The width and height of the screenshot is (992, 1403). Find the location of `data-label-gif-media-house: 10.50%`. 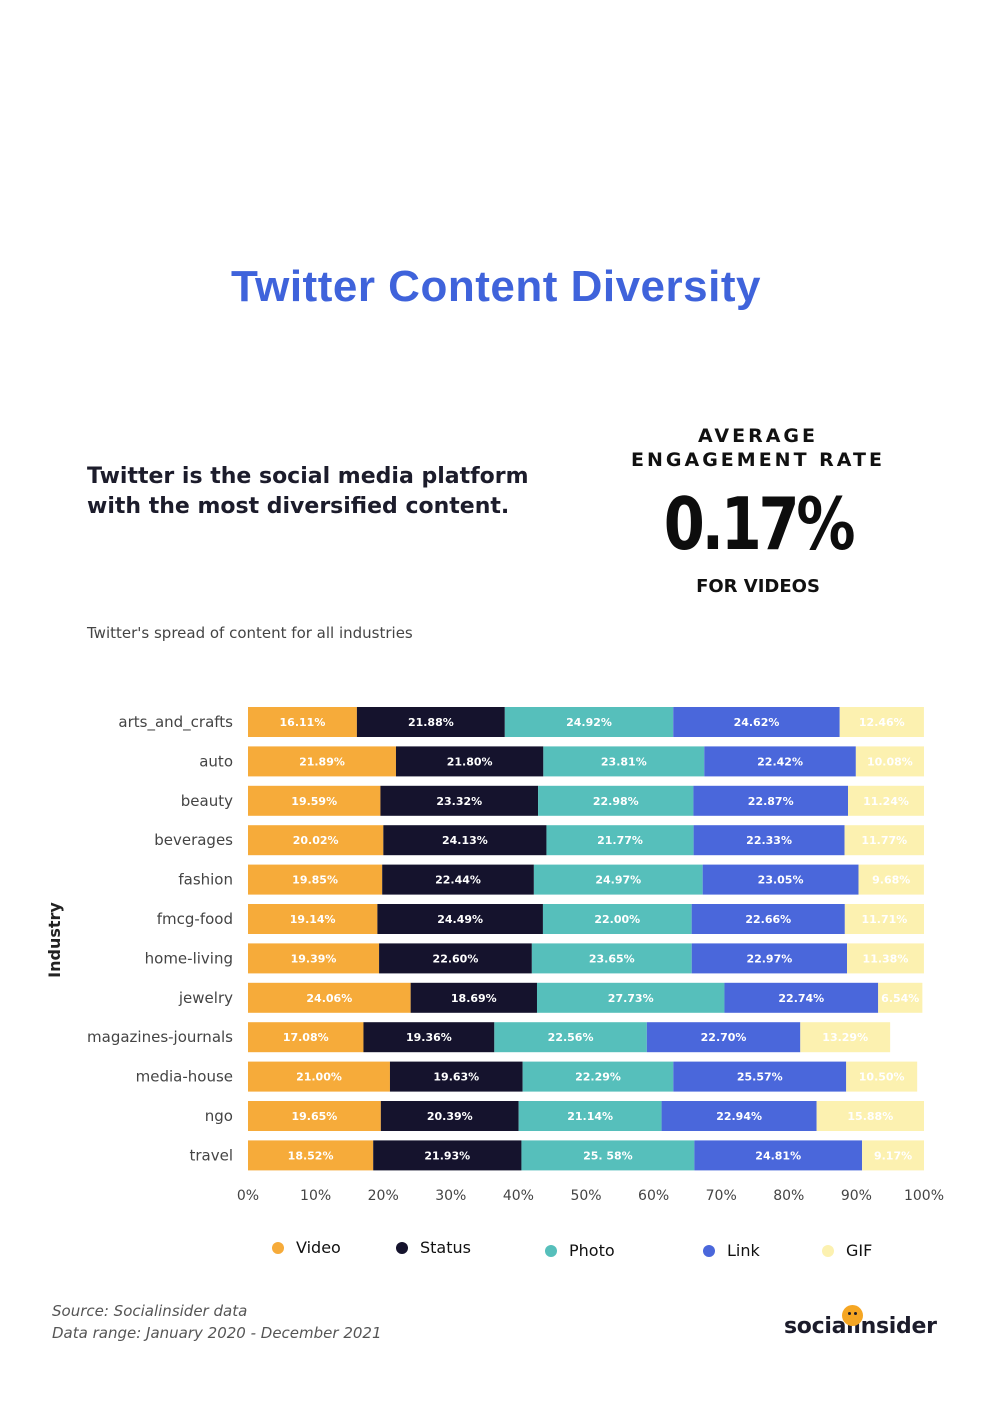

data-label-gif-media-house: 10.50% is located at coordinates (882, 1077).